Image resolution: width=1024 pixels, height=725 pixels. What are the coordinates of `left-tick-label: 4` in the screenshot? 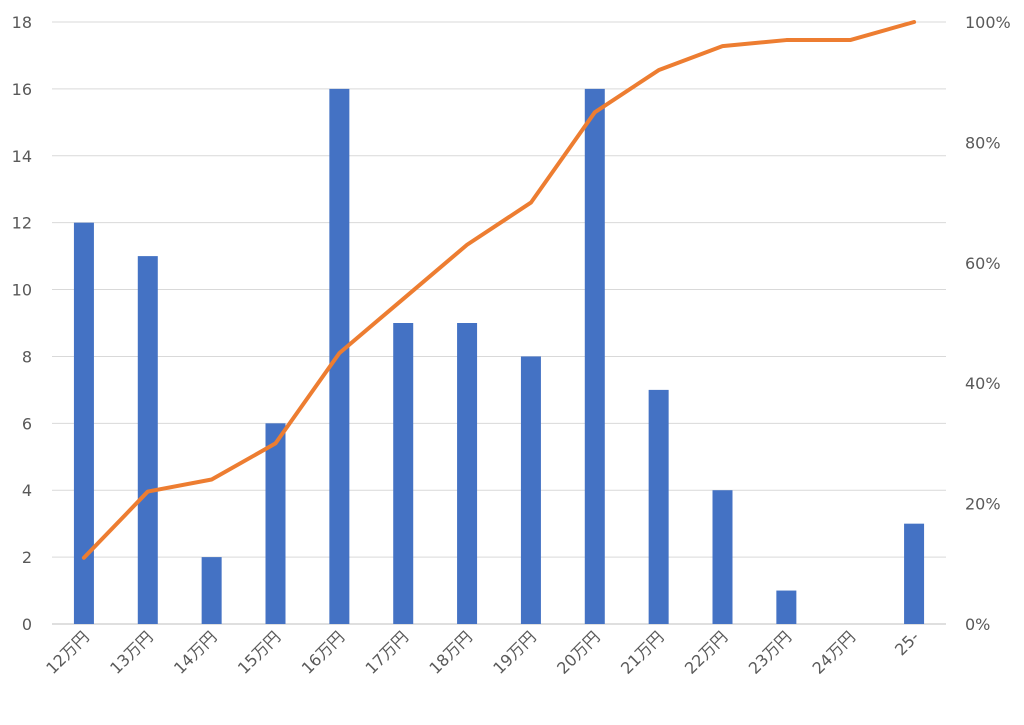 It's located at (27, 490).